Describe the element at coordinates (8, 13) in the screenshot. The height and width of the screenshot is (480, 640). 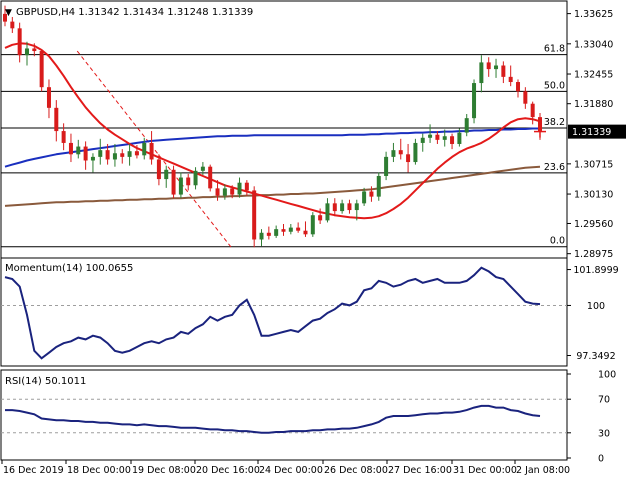
I see `collapse-arrow-icon: ▼` at that location.